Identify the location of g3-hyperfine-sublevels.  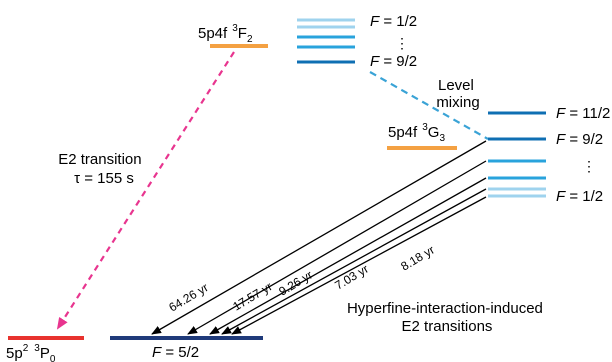
(517, 154).